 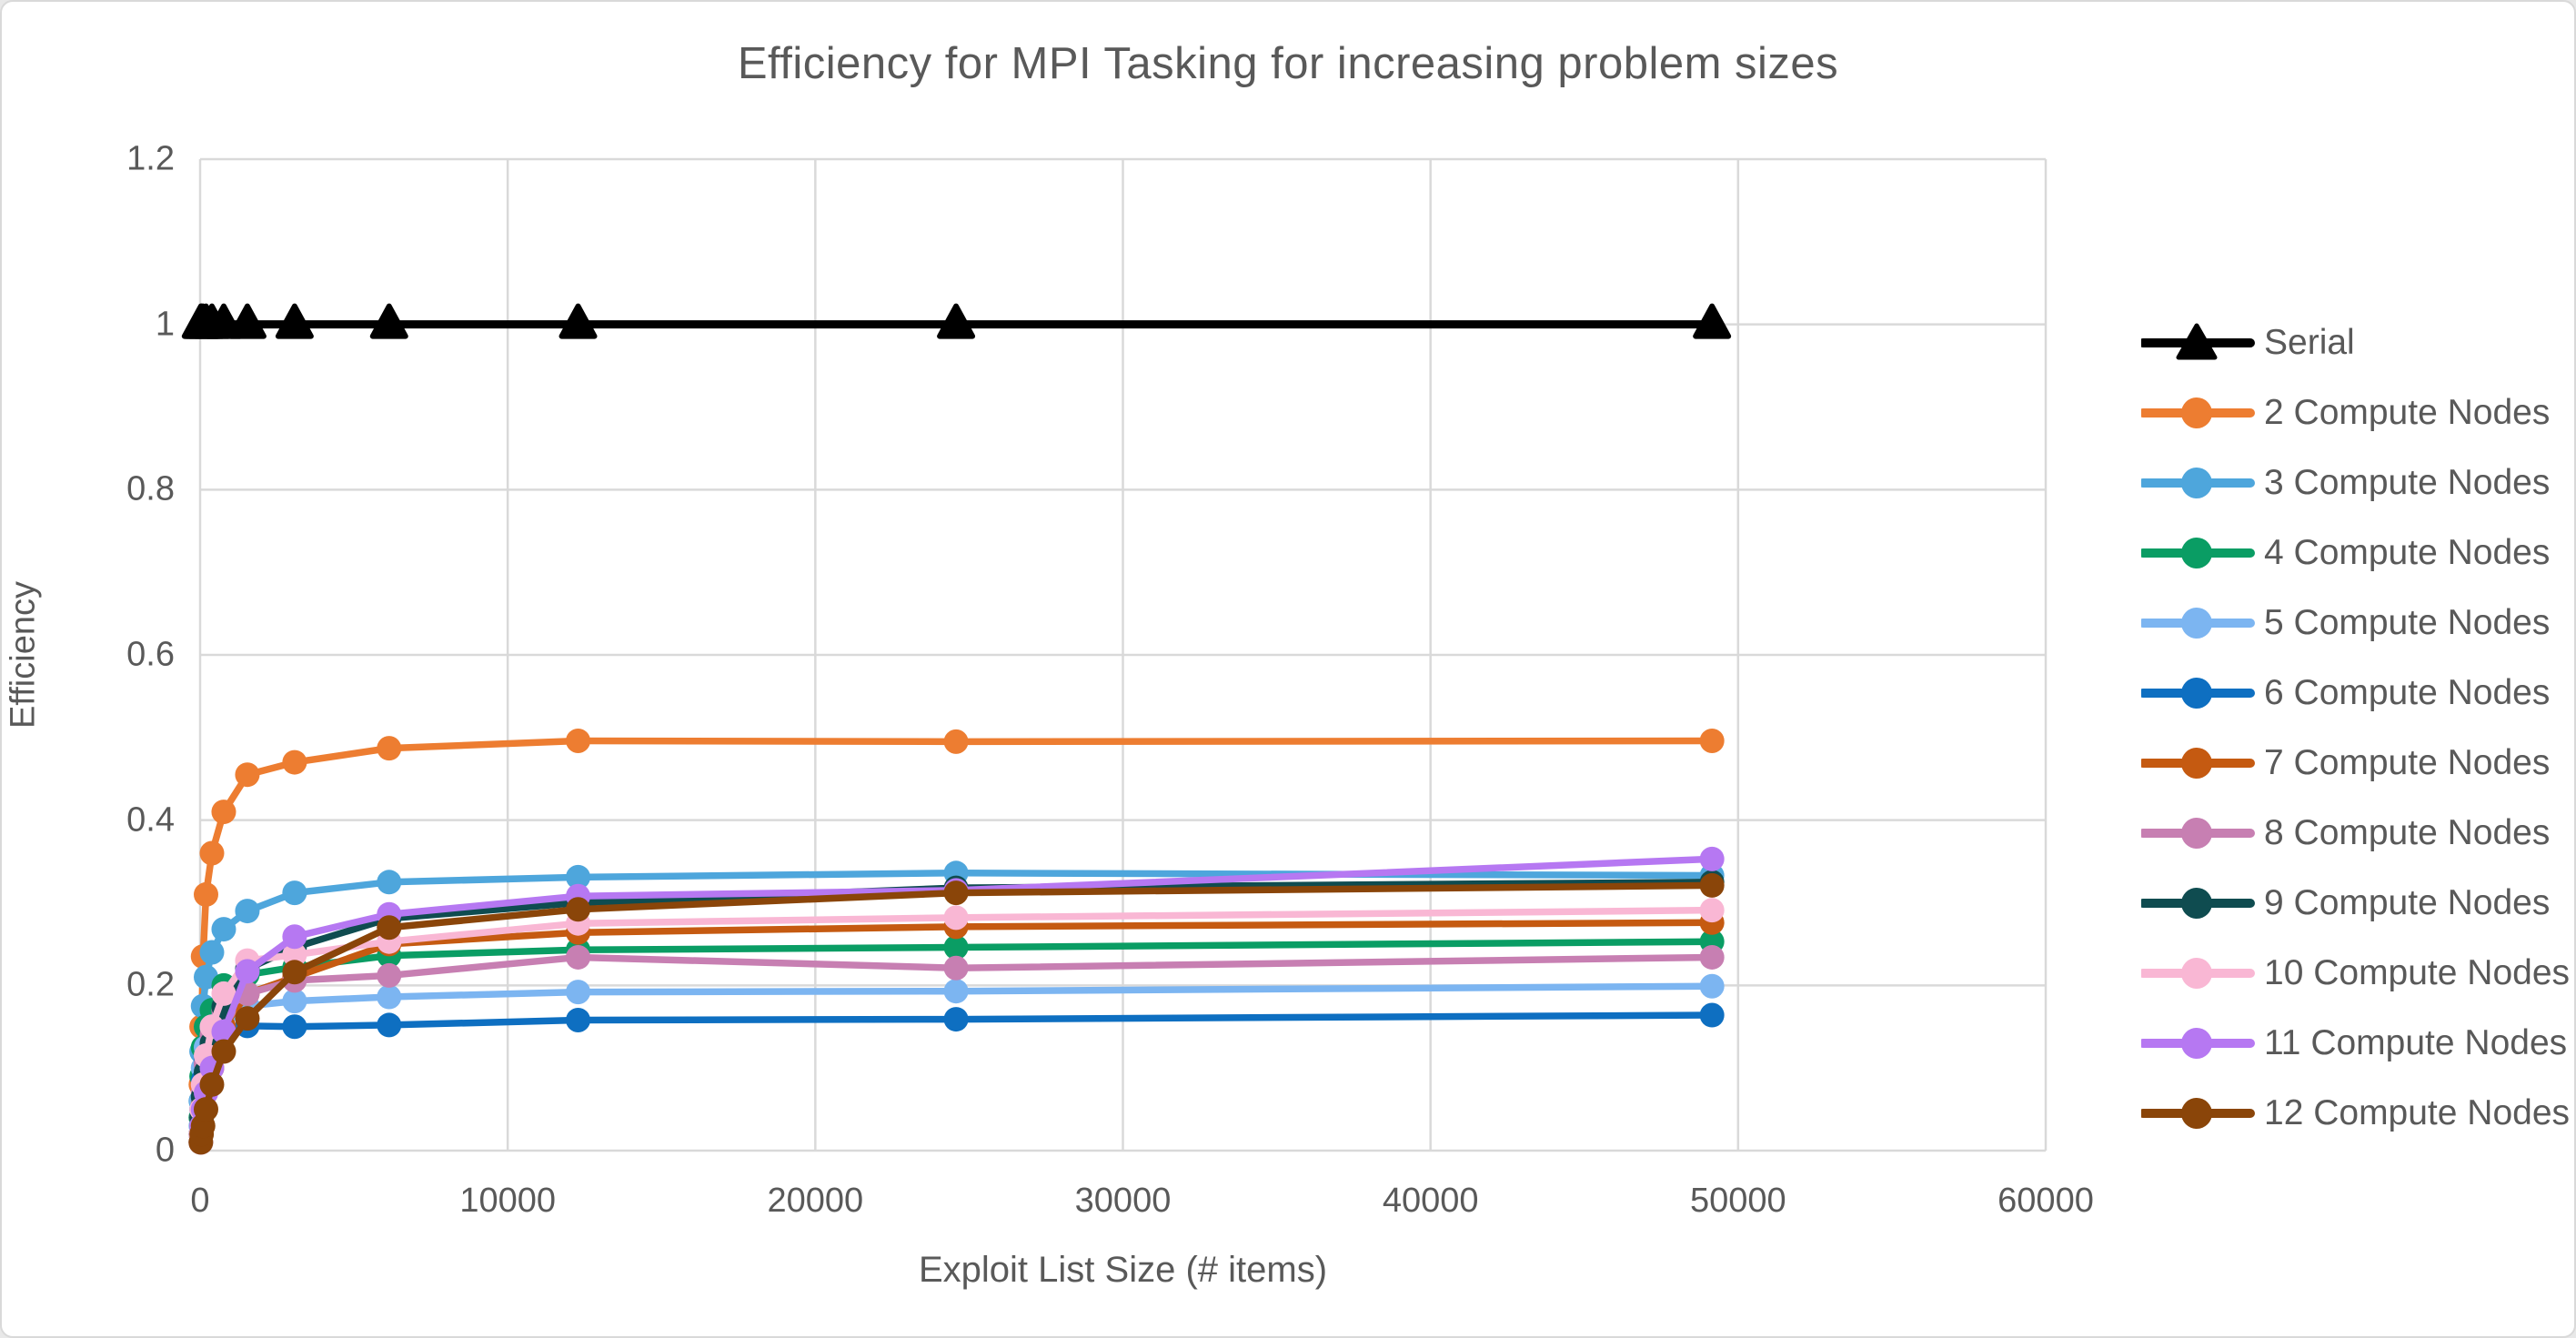 I want to click on y-tick-label: 0.2, so click(x=150, y=985).